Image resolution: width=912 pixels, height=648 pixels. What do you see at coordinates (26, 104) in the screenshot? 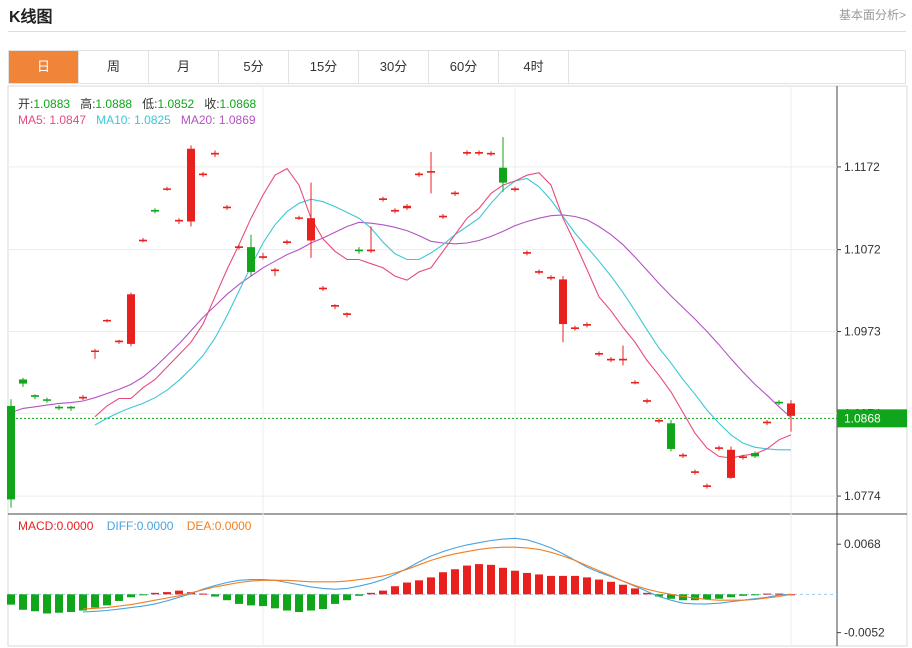
I see `open-label: 开:` at bounding box center [26, 104].